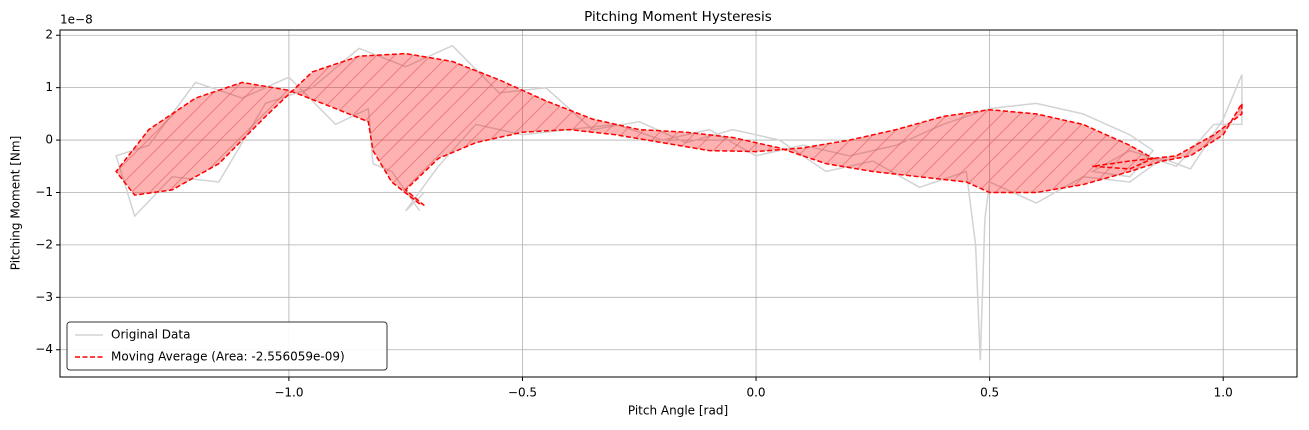 This screenshot has height=430, width=1309. I want to click on x-tick-label: −1.0, so click(288, 393).